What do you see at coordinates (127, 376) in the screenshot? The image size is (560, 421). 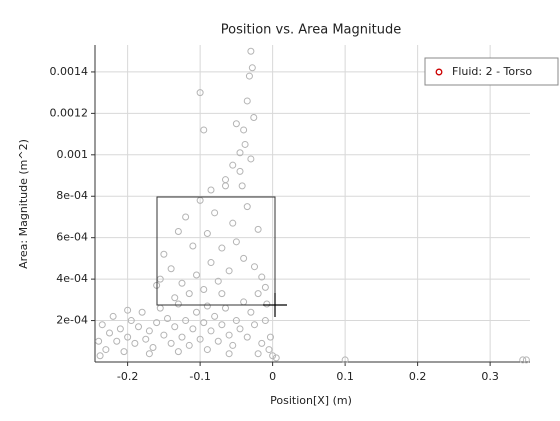 I see `x-tick-label: -0.2` at bounding box center [127, 376].